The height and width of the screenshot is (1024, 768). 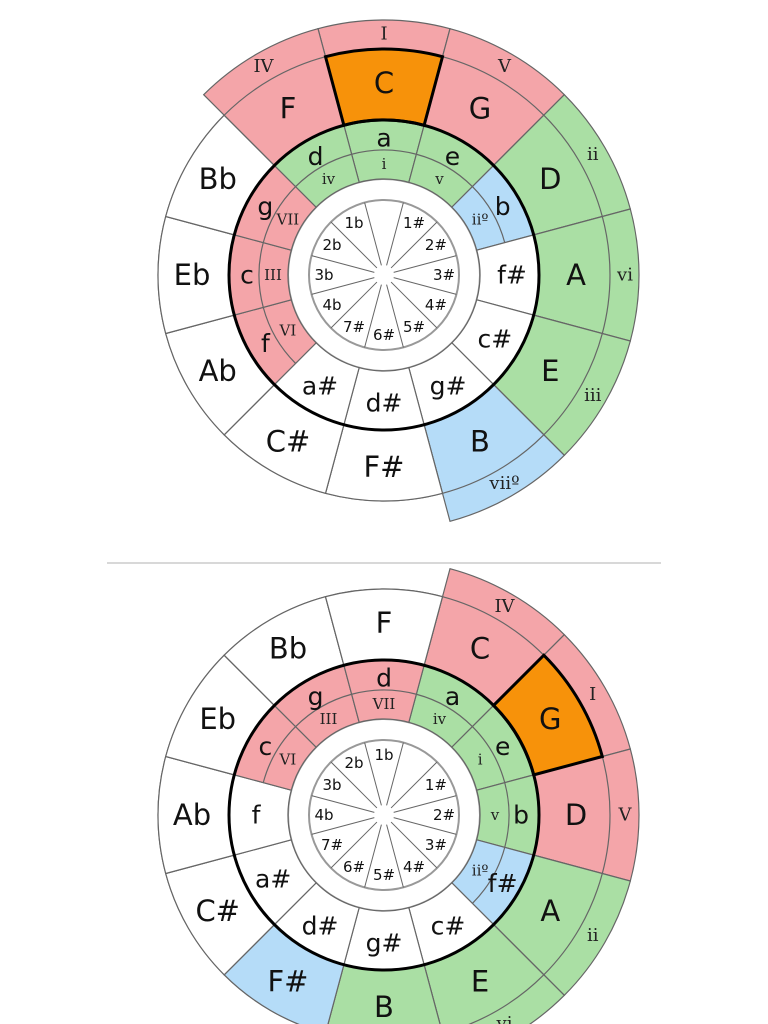 What do you see at coordinates (436, 305) in the screenshot?
I see `key-signature-label: 4#` at bounding box center [436, 305].